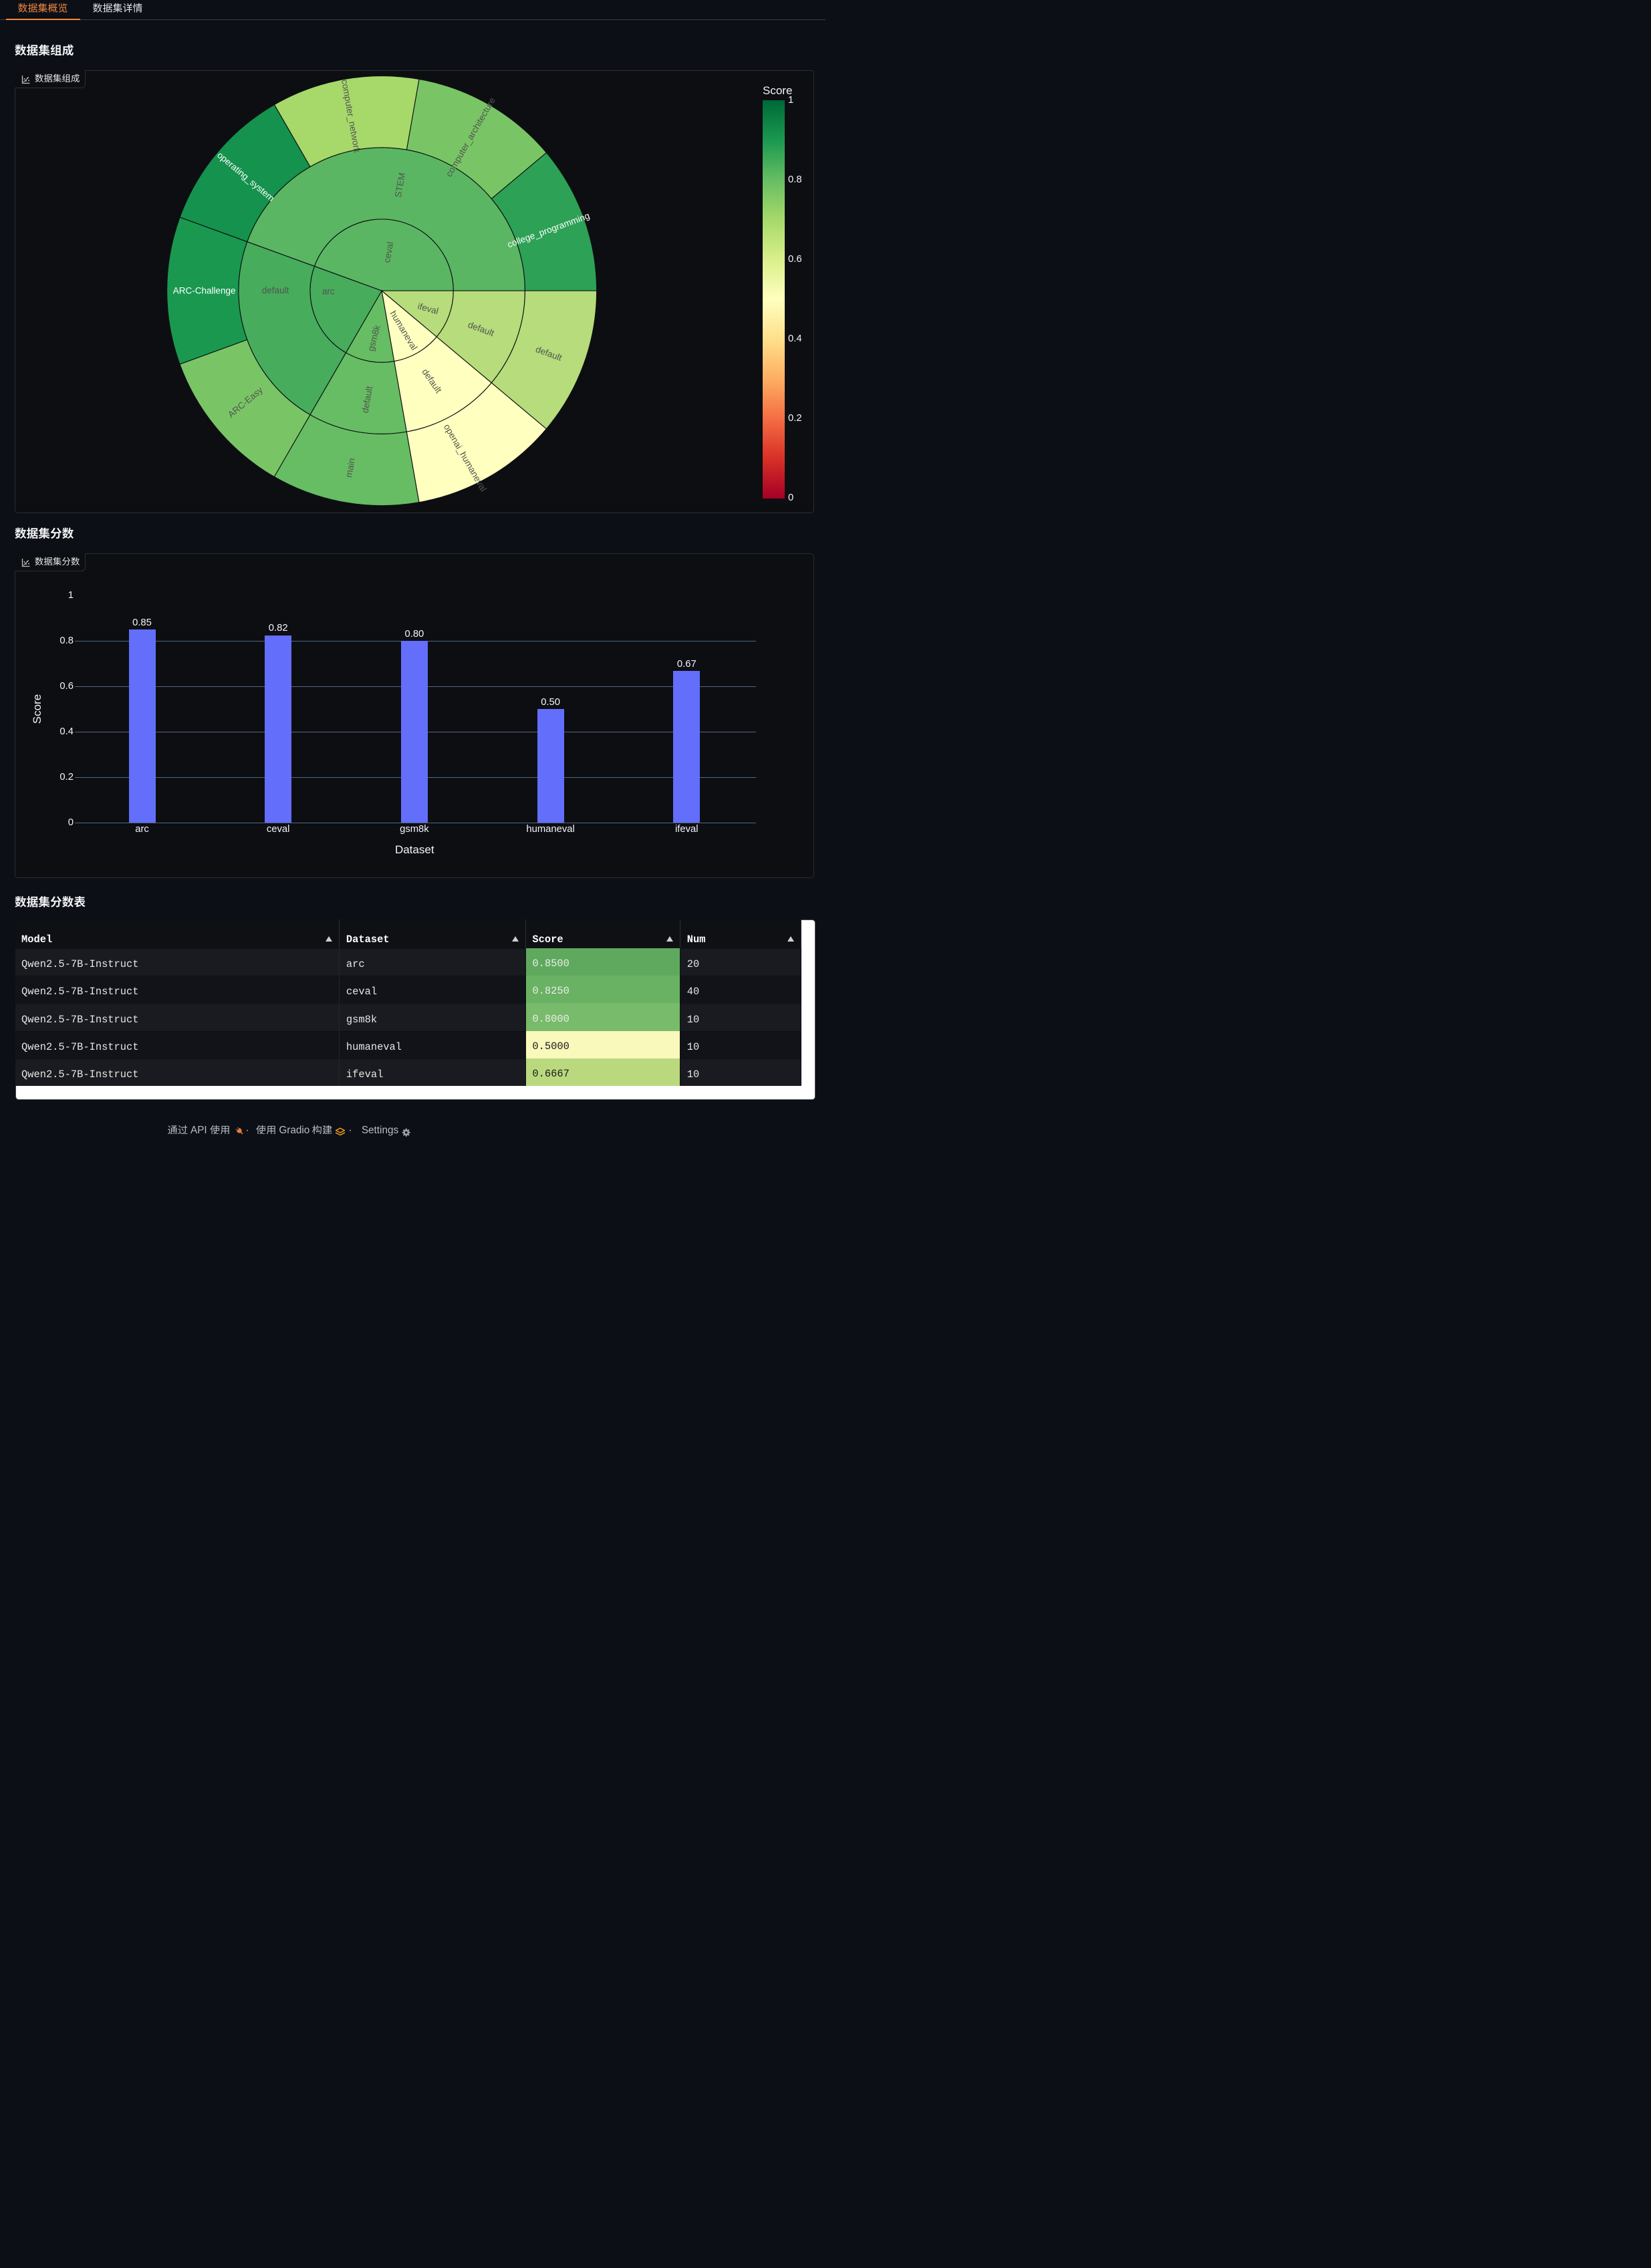 Image resolution: width=1651 pixels, height=2268 pixels. Describe the element at coordinates (400, 185) in the screenshot. I see `svg-text: STEM` at that location.